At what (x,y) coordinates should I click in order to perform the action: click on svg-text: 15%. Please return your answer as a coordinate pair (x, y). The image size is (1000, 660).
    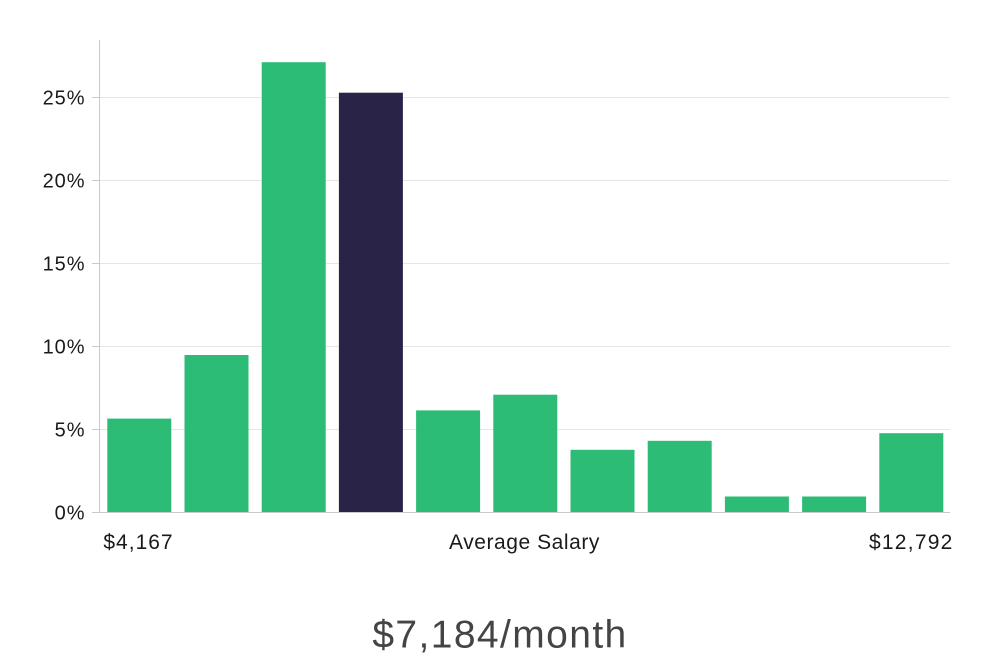
    Looking at the image, I should click on (64, 265).